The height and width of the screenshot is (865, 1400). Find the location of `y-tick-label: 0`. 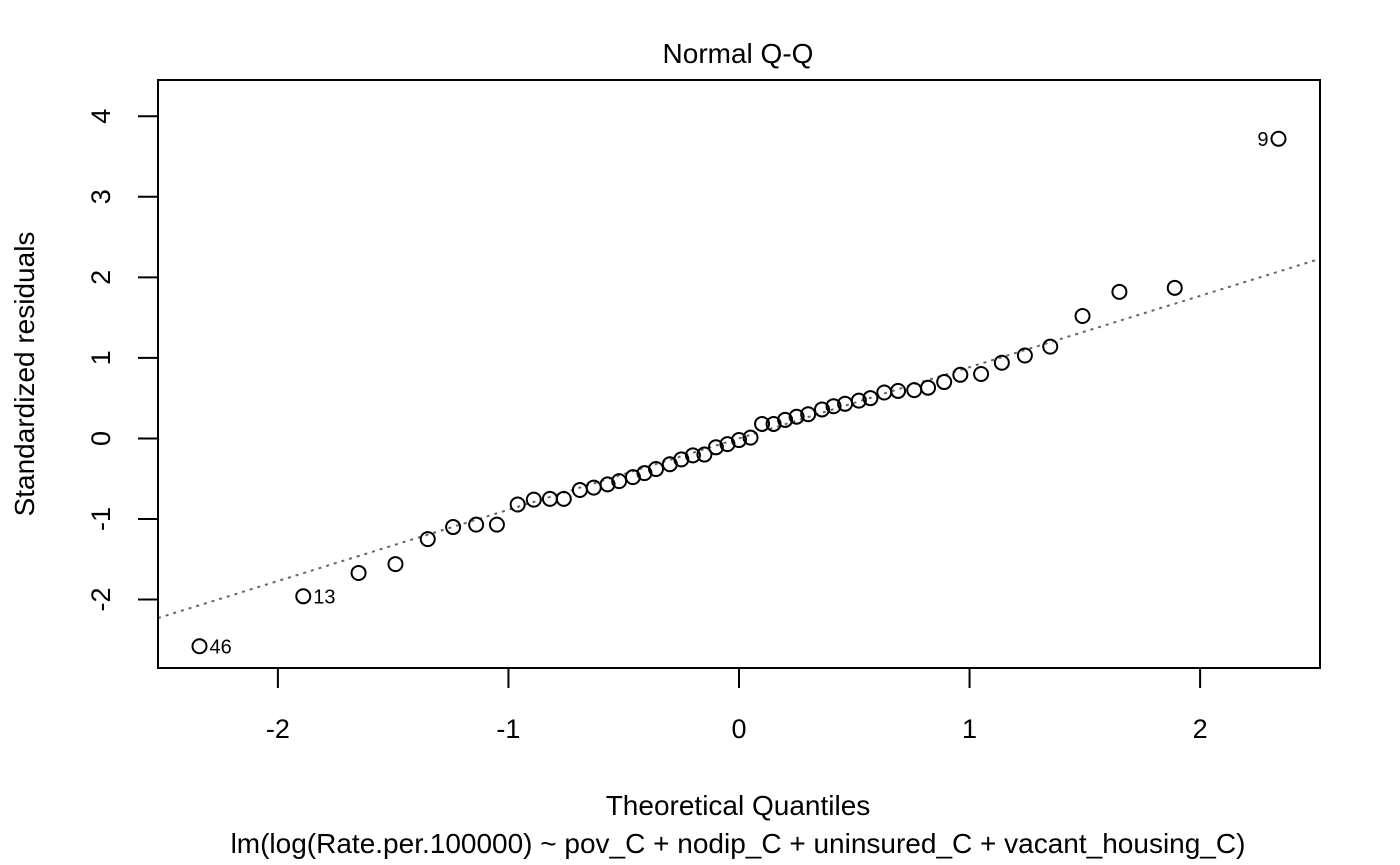

y-tick-label: 0 is located at coordinates (101, 438).